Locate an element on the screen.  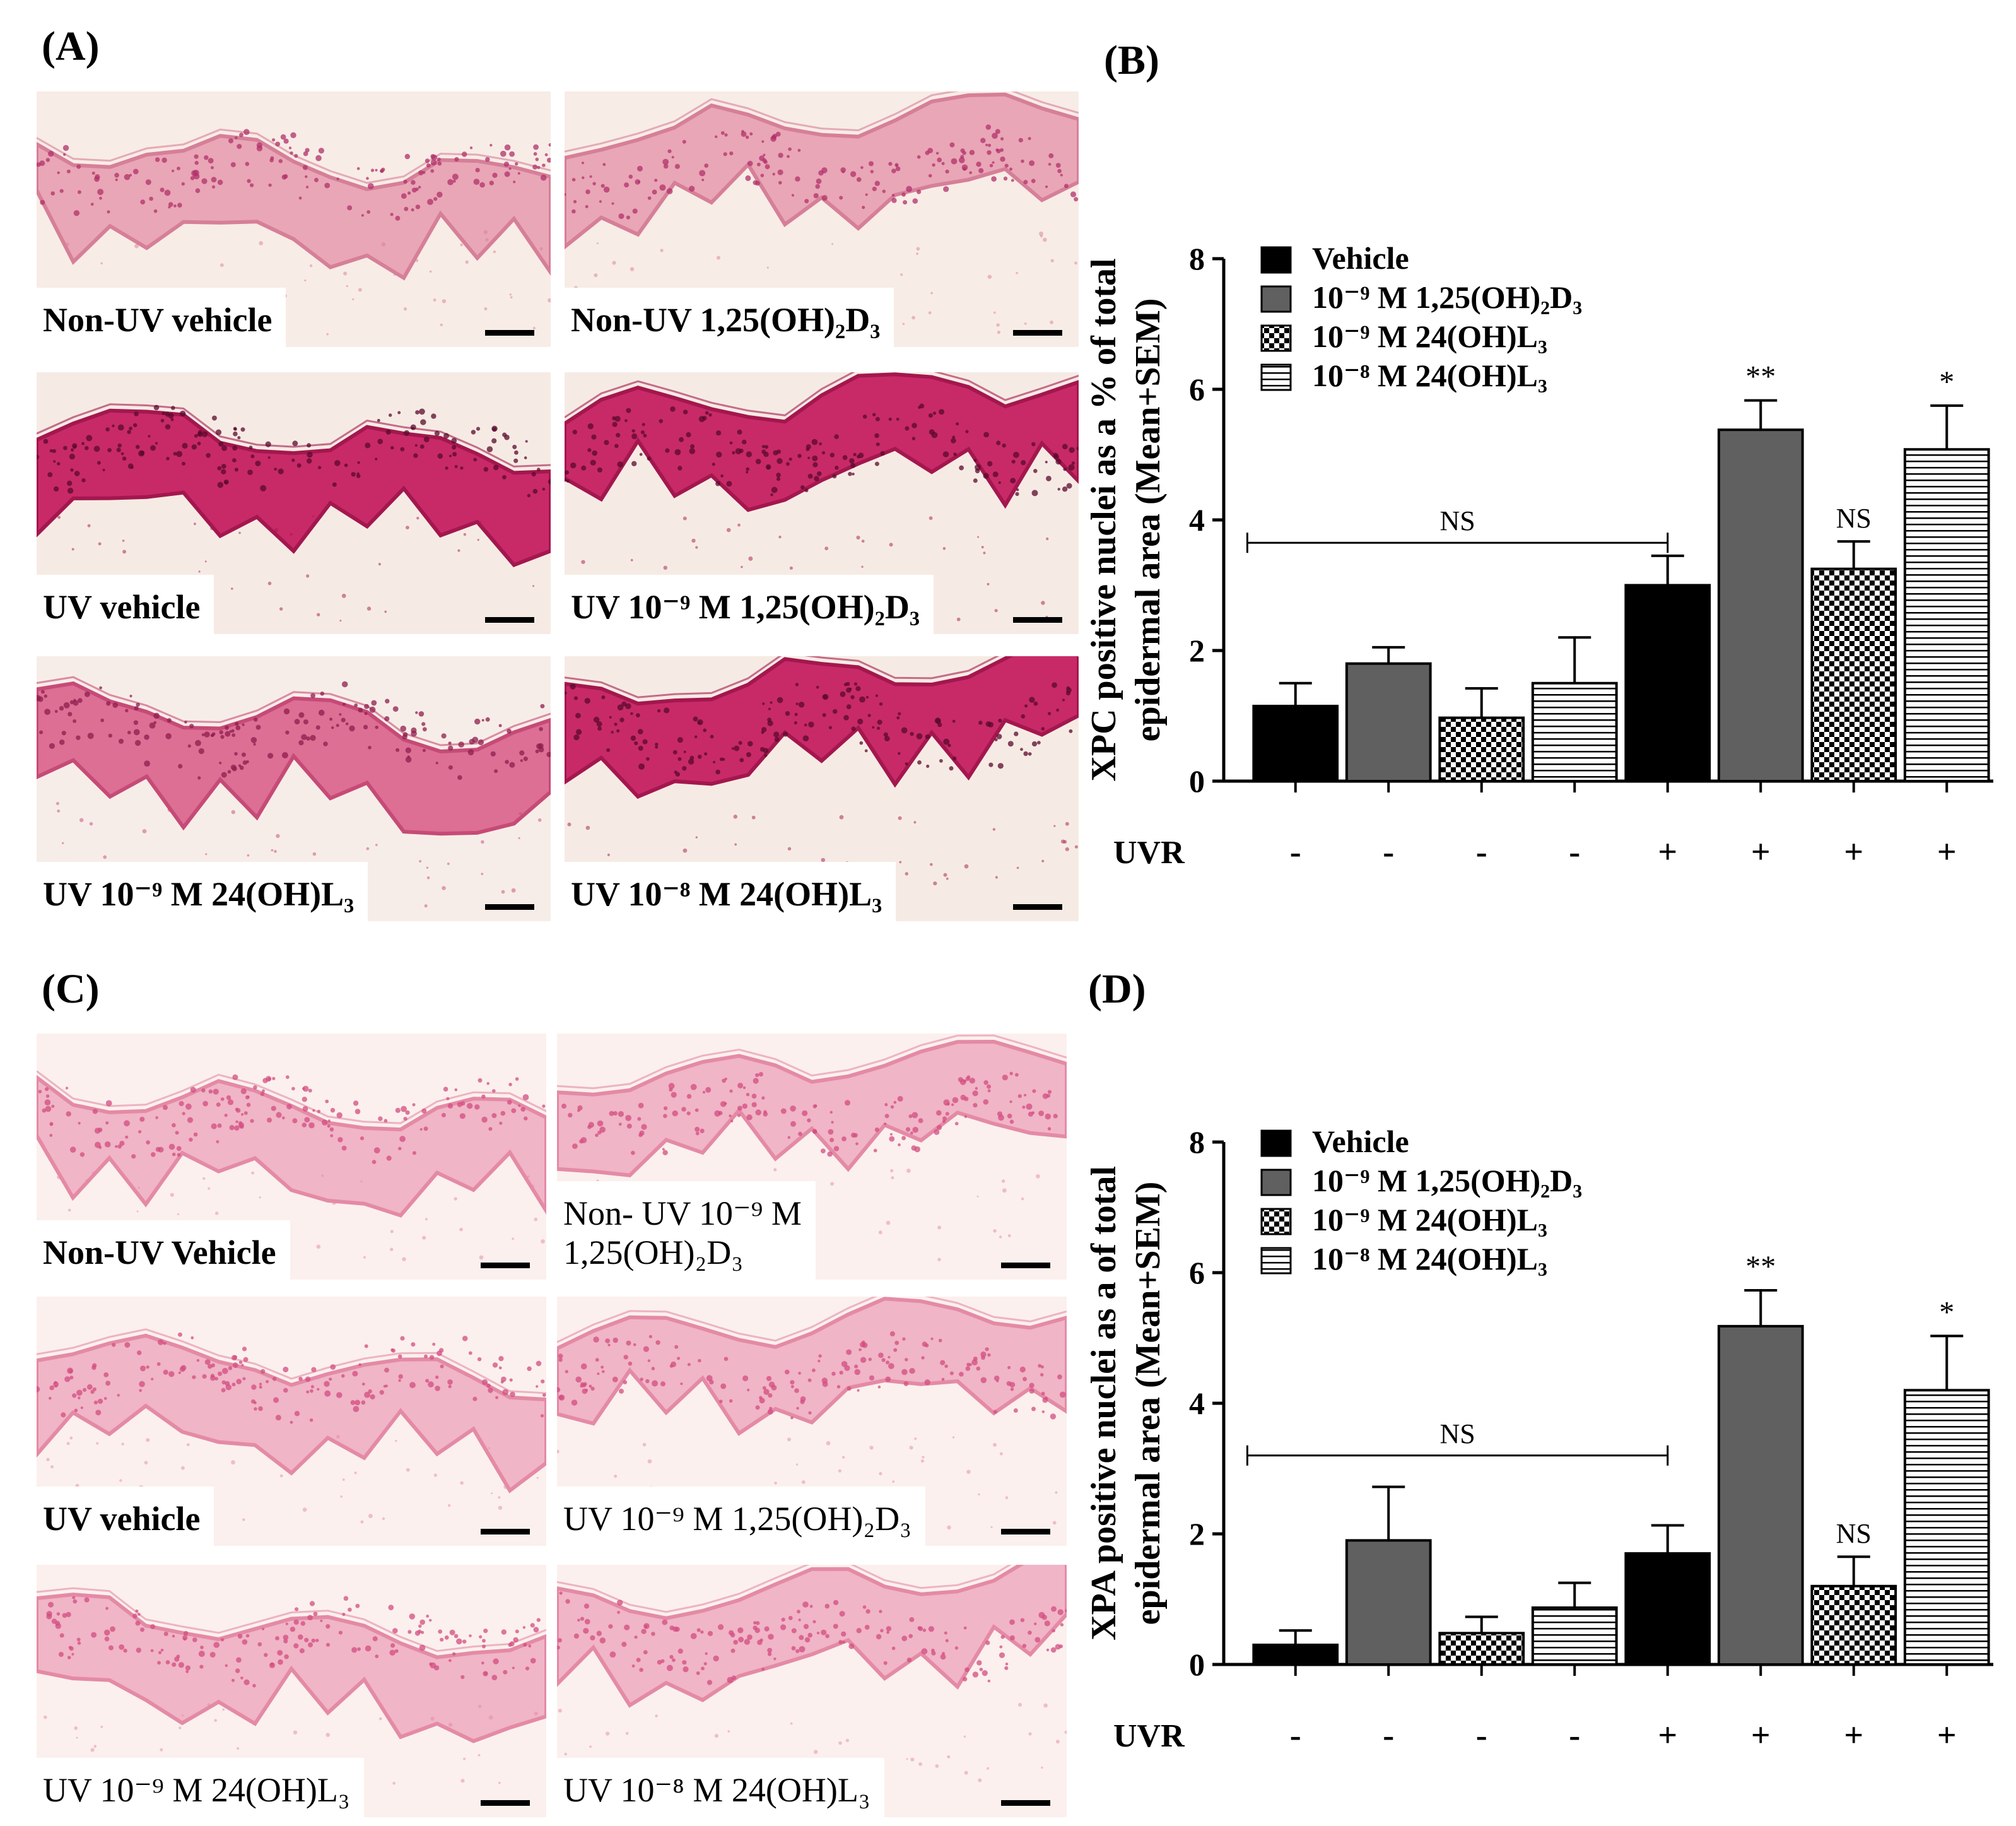
legend-label: 10⁻⁹ M 24(OH)L₃ is located at coordinates (1429, 1219).